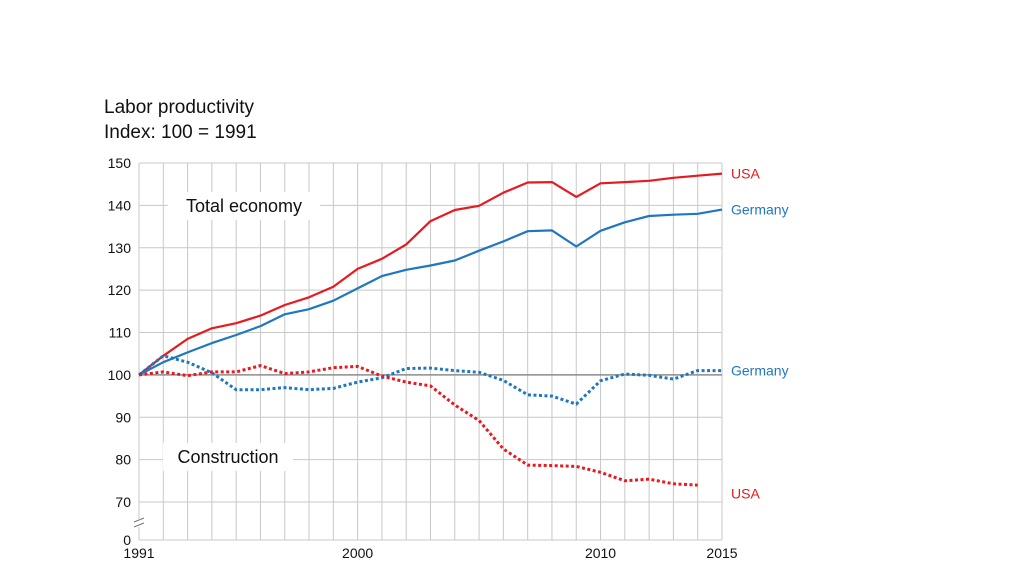  What do you see at coordinates (760, 334) in the screenshot?
I see `series-labels: USA Germany Germany USA` at bounding box center [760, 334].